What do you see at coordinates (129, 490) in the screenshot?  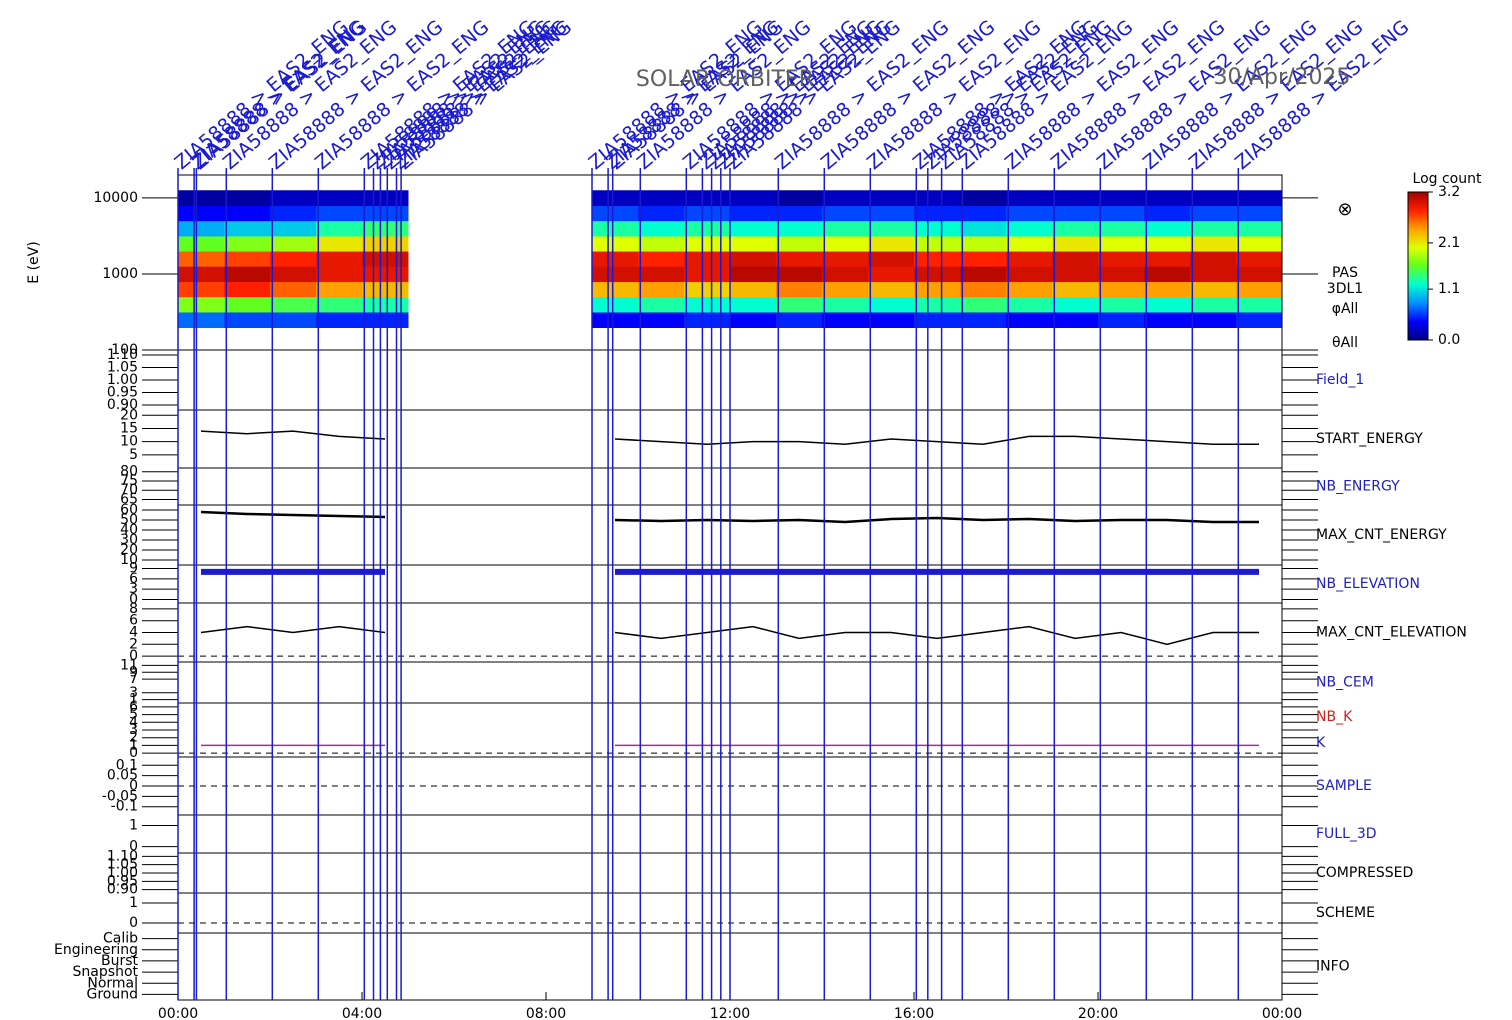 I see `y-tick-label: 70` at bounding box center [129, 490].